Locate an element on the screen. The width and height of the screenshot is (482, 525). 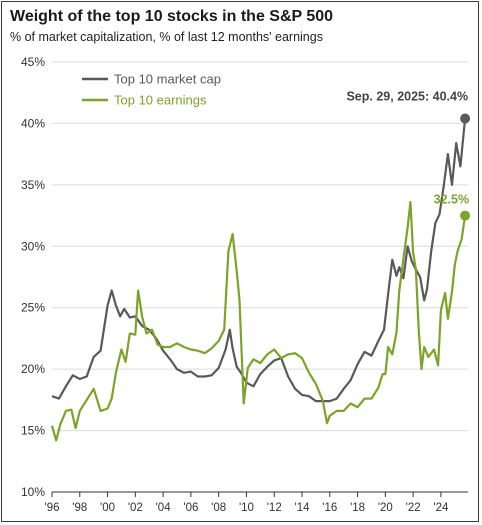
x-tick-label: '08 is located at coordinates (218, 508).